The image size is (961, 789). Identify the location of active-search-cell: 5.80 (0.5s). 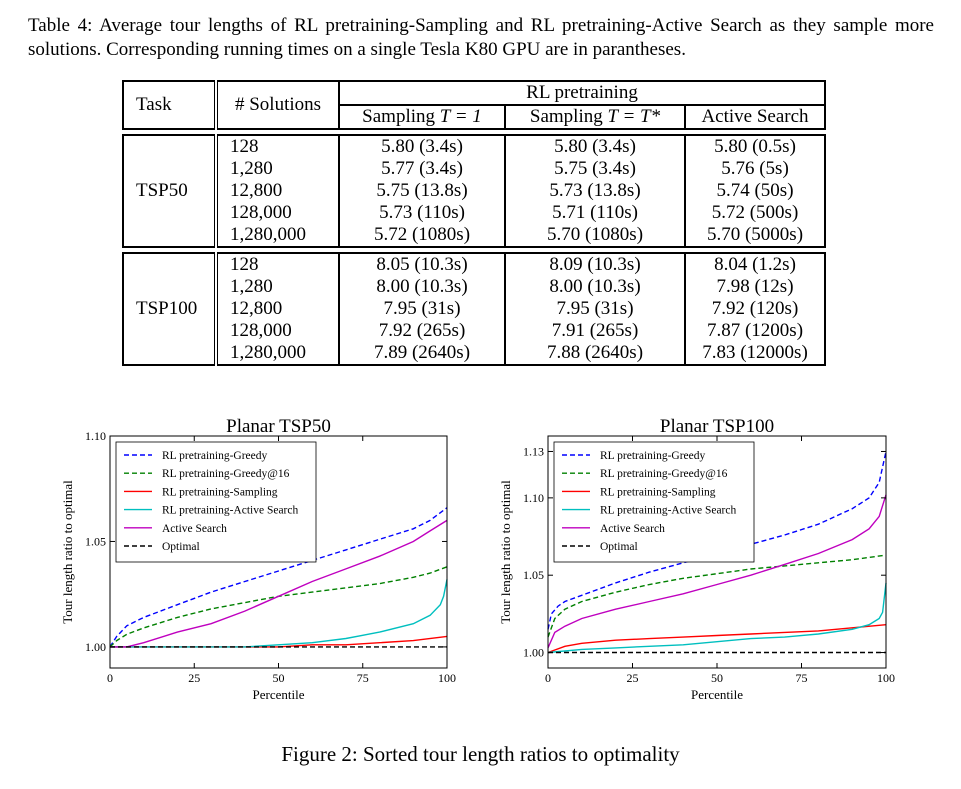
(755, 146).